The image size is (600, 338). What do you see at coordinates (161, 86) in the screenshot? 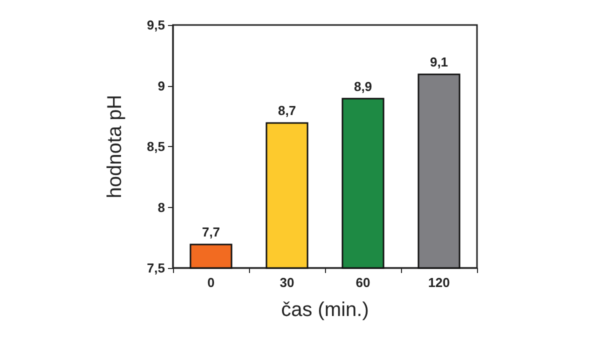
I see `y-tick-label: 9` at bounding box center [161, 86].